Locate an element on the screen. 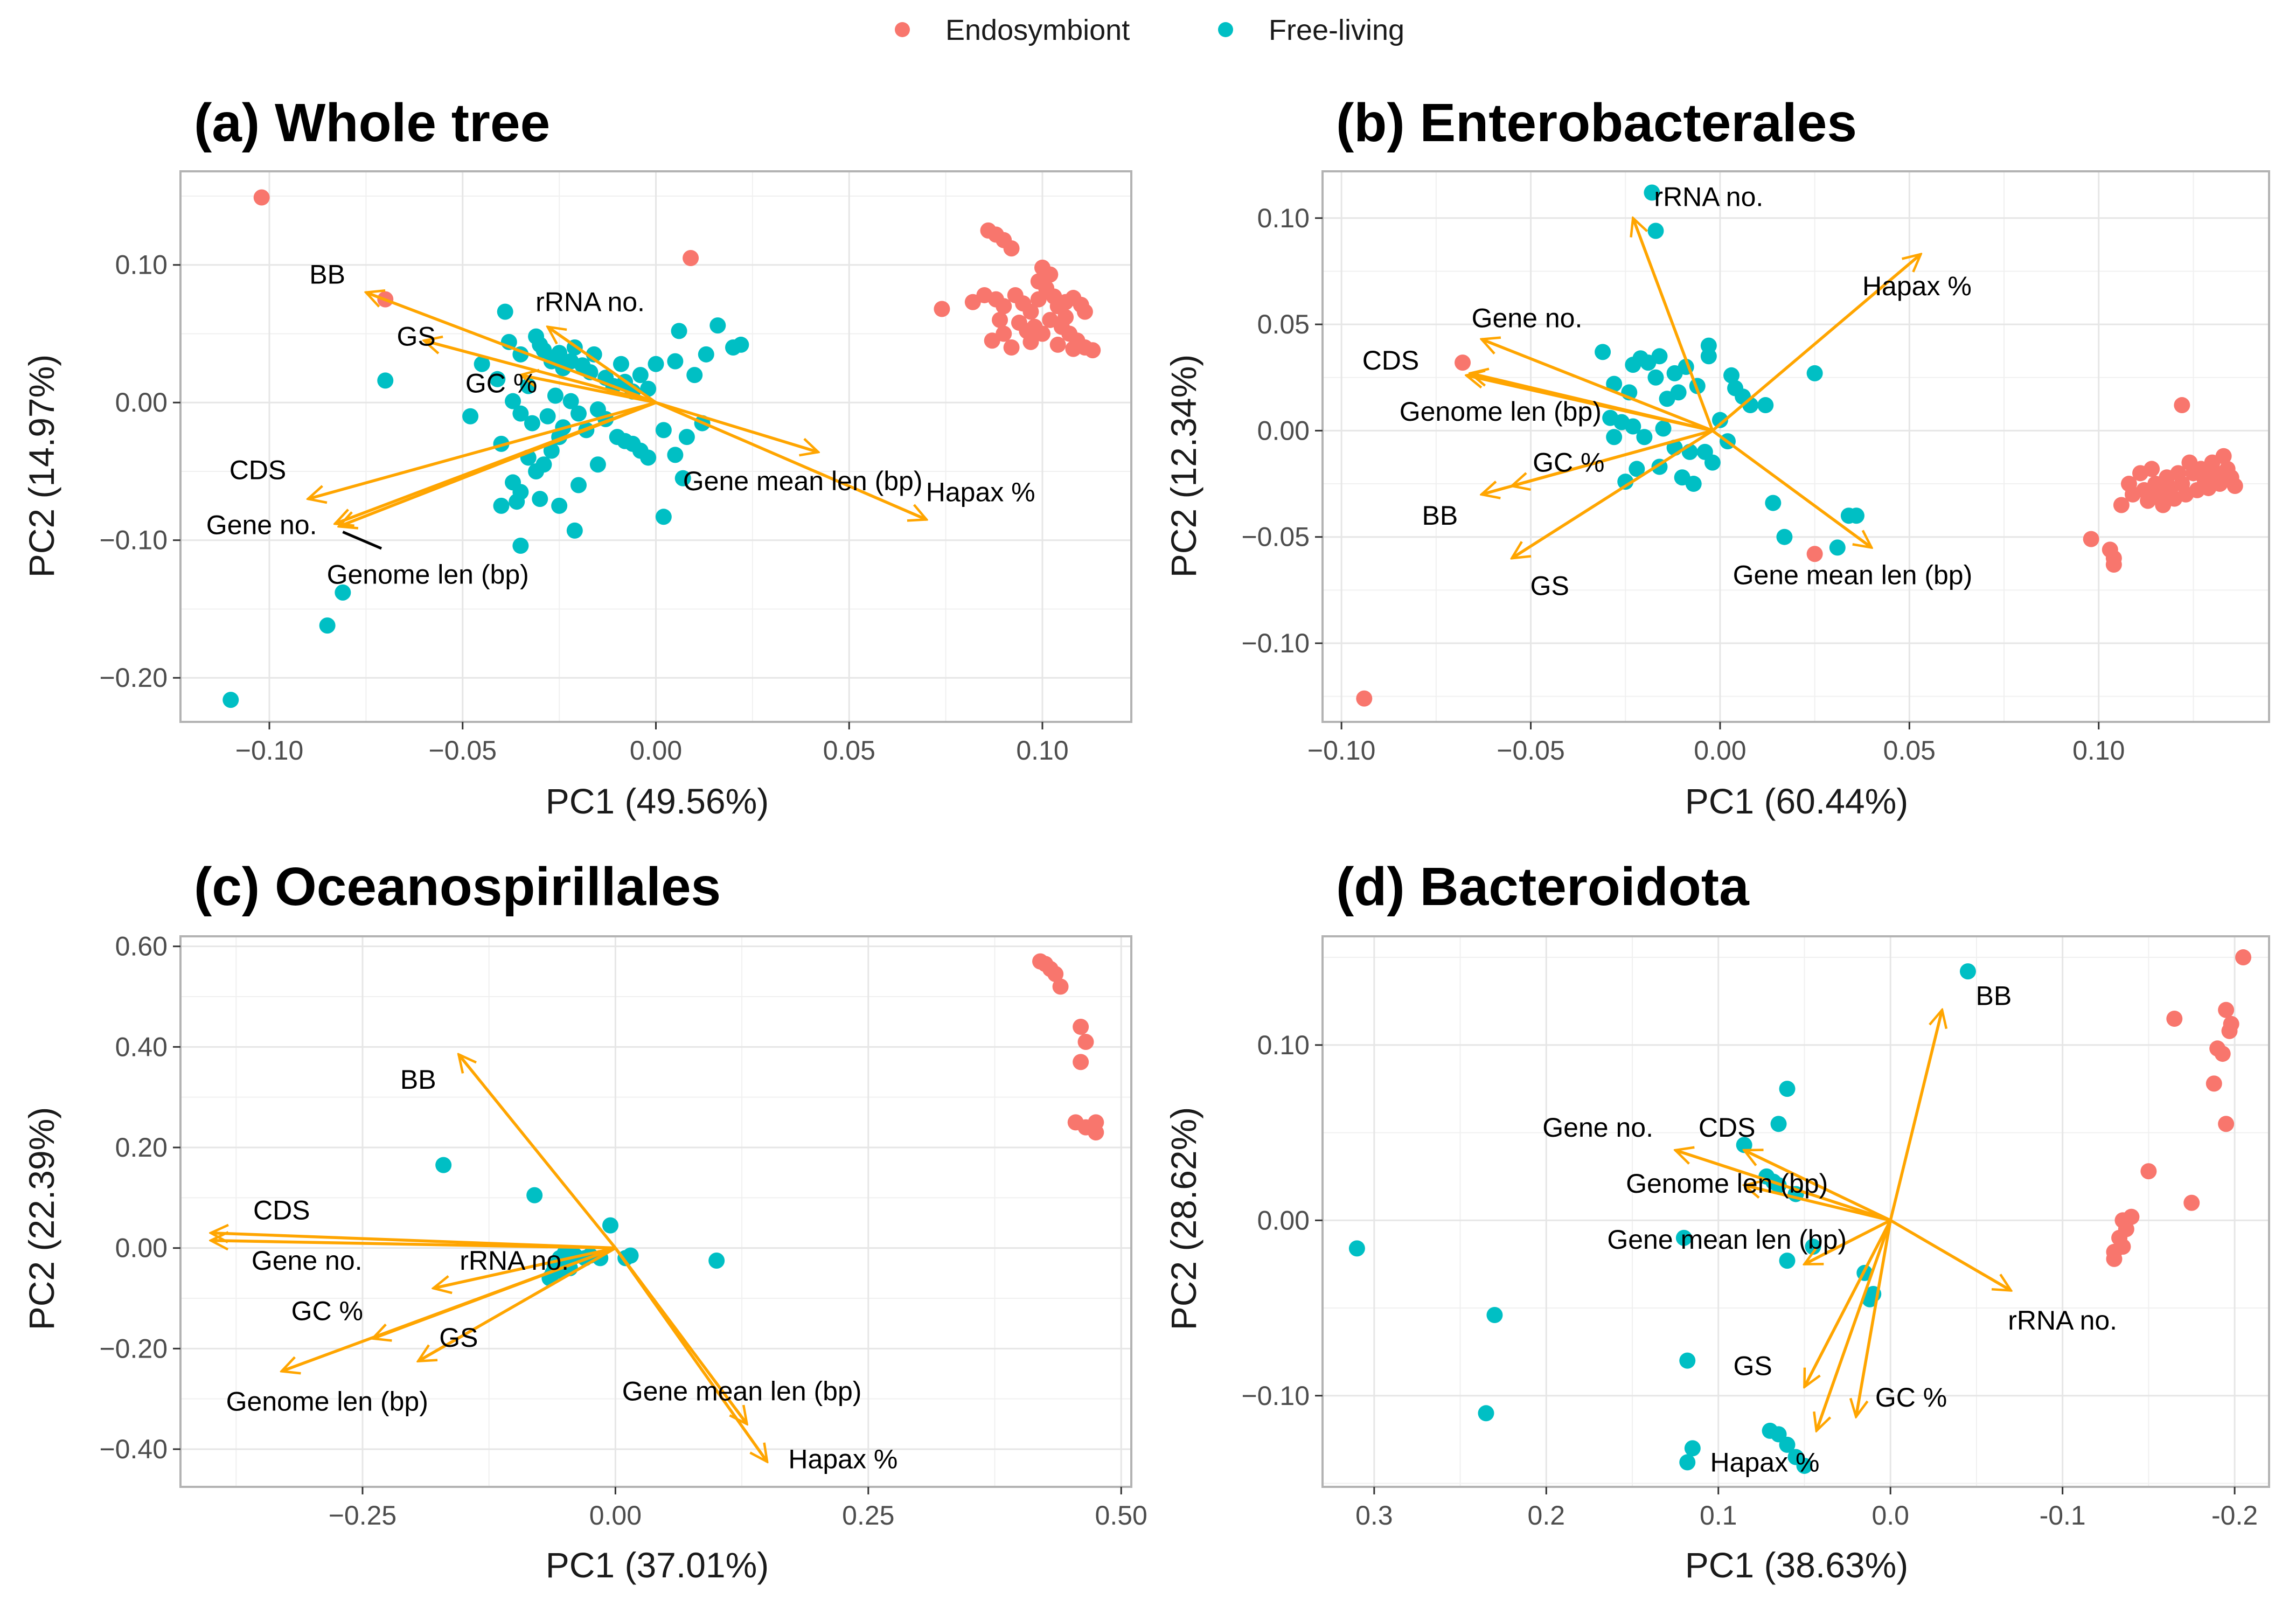  panel-a-arrow-bb is located at coordinates (511, 348).